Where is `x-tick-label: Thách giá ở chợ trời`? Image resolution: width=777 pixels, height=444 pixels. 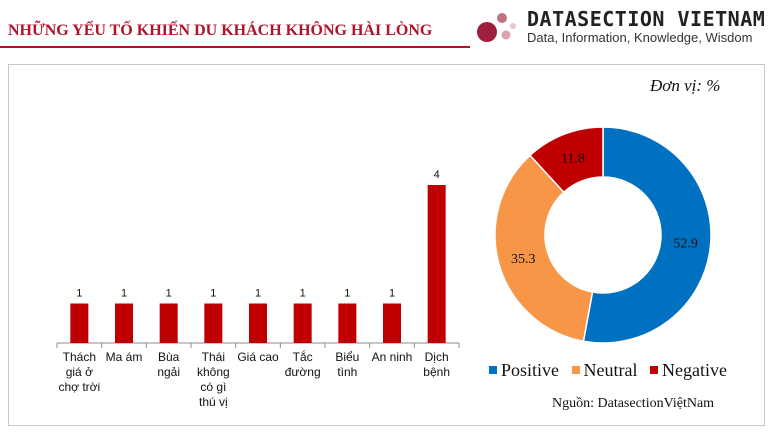 x-tick-label: Thách giá ở chợ trời is located at coordinates (79, 372).